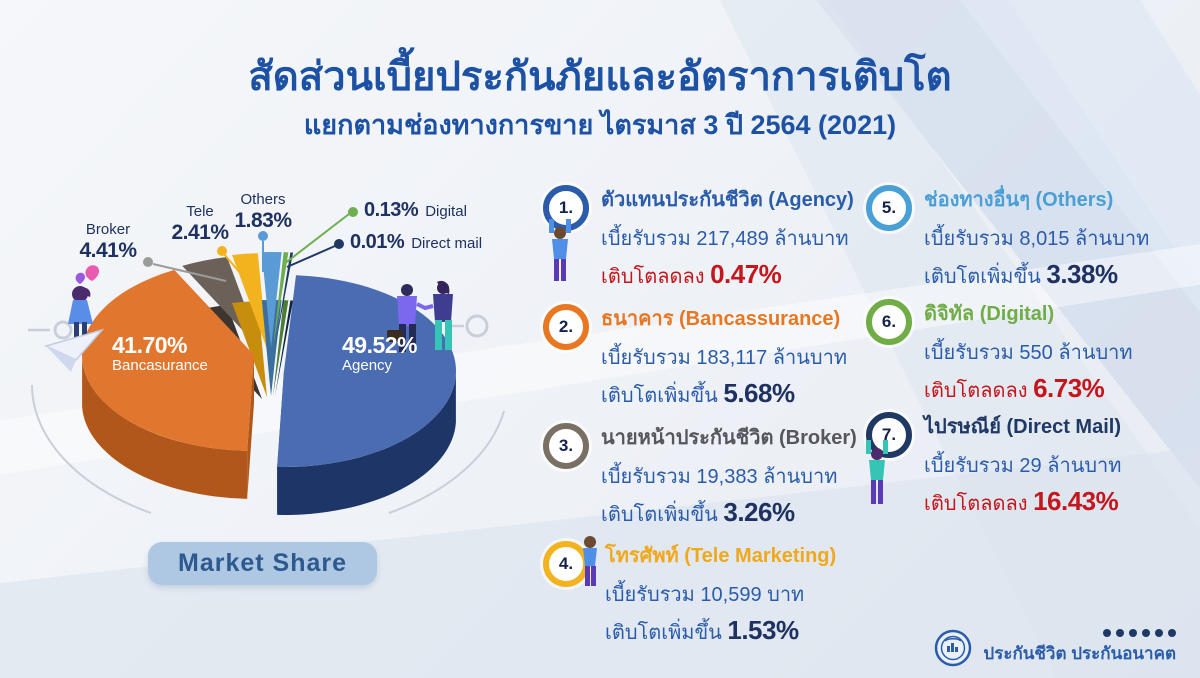 The height and width of the screenshot is (678, 1200). Describe the element at coordinates (727, 200) in the screenshot. I see `channel-title: ตัวแทนประกันชีวิต (Agency)` at that location.